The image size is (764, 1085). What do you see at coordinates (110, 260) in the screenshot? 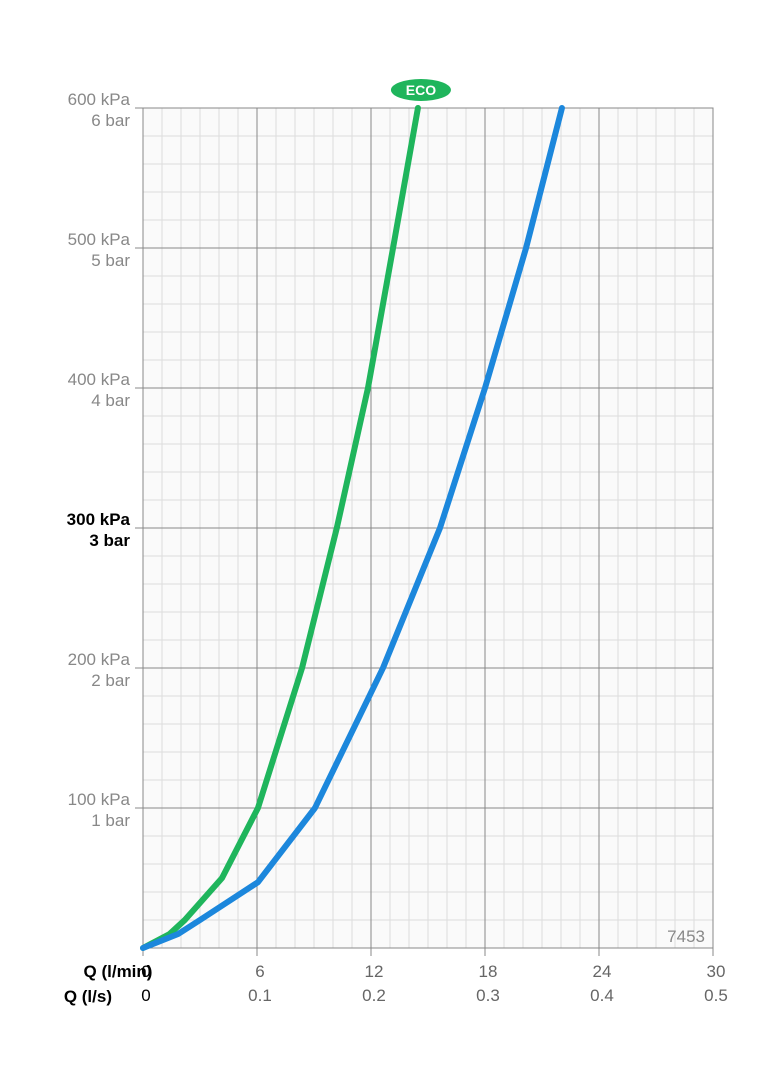
I see `y2-tick-label: 5 bar` at bounding box center [110, 260].